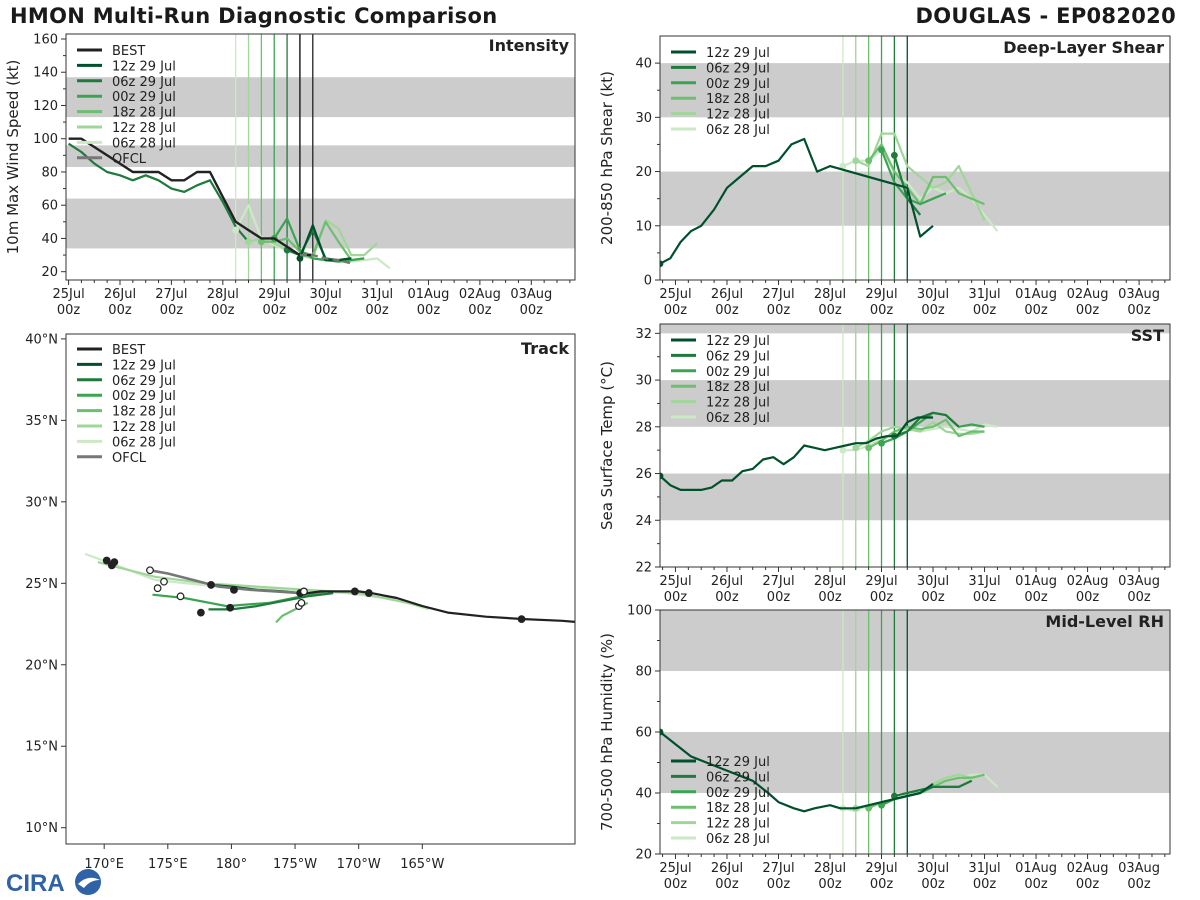 This screenshot has height=900, width=1200. Describe the element at coordinates (144, 396) in the screenshot. I see `track-legend-label: 00z 29 Jul` at that location.